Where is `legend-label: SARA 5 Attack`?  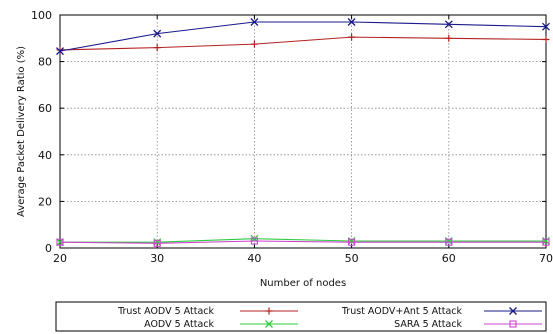 legend-label: SARA 5 Attack is located at coordinates (428, 324).